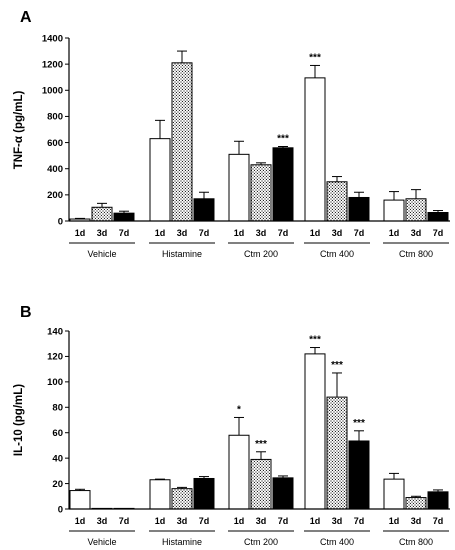  I want to click on panel-label: A, so click(26, 17).